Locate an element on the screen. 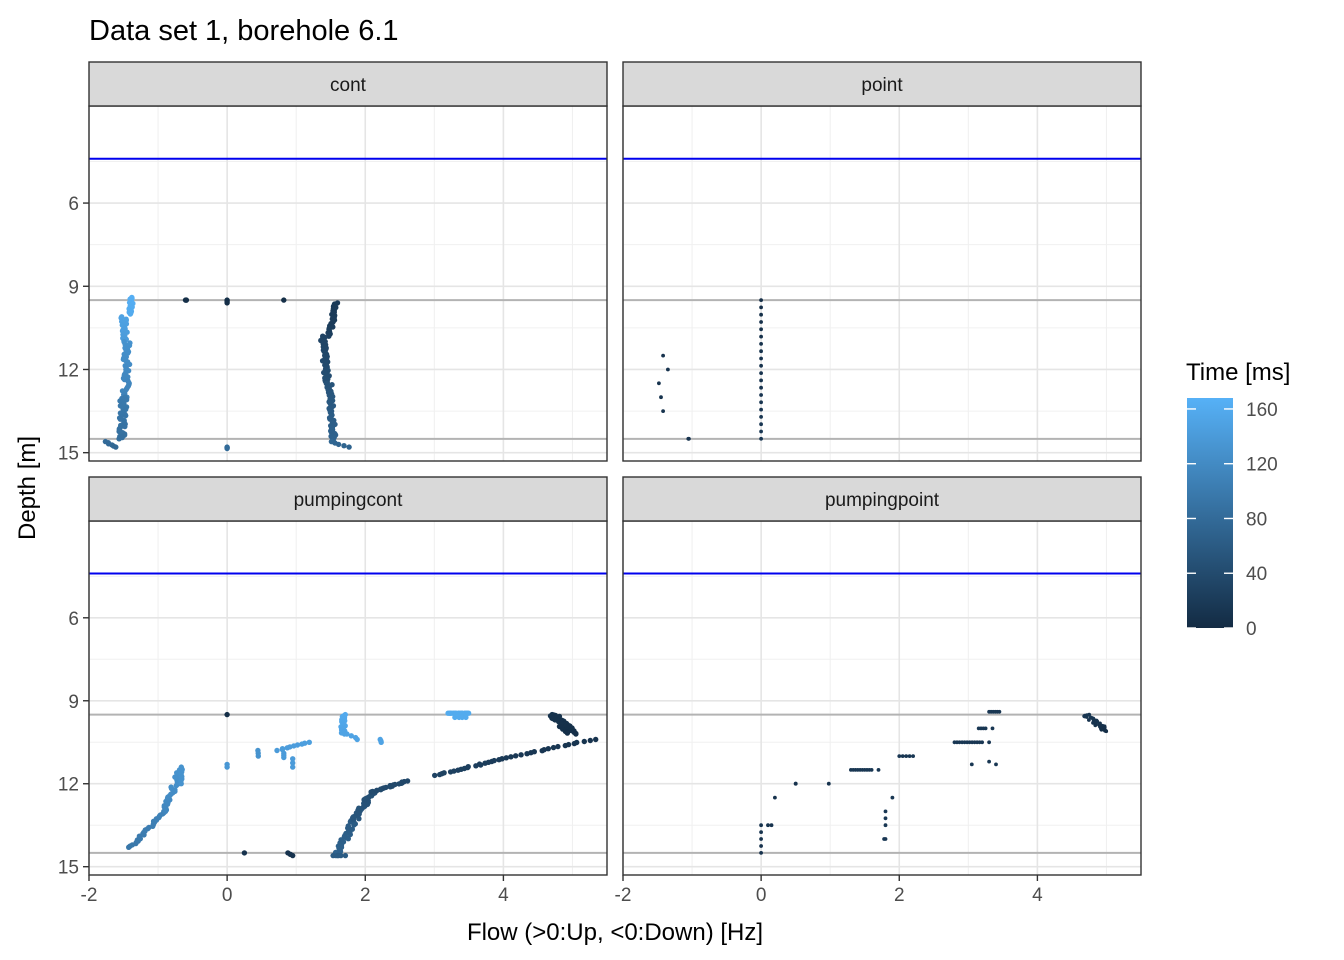 The height and width of the screenshot is (960, 1344). y-axis-label: Depth [m] is located at coordinates (27, 488).